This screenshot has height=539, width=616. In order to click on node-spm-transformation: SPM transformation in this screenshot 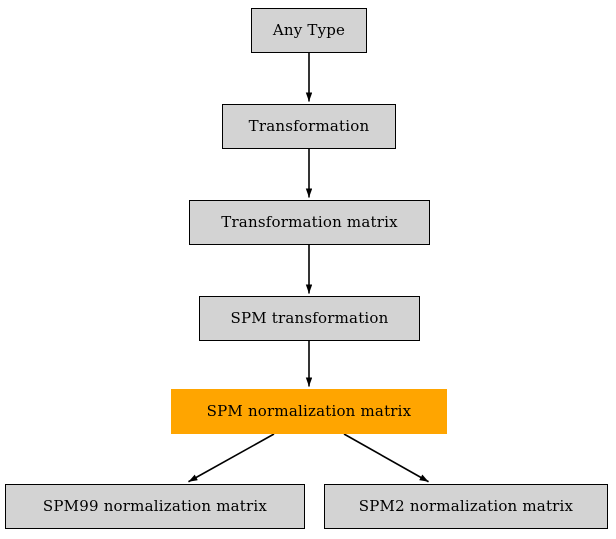, I will do `click(309, 318)`.